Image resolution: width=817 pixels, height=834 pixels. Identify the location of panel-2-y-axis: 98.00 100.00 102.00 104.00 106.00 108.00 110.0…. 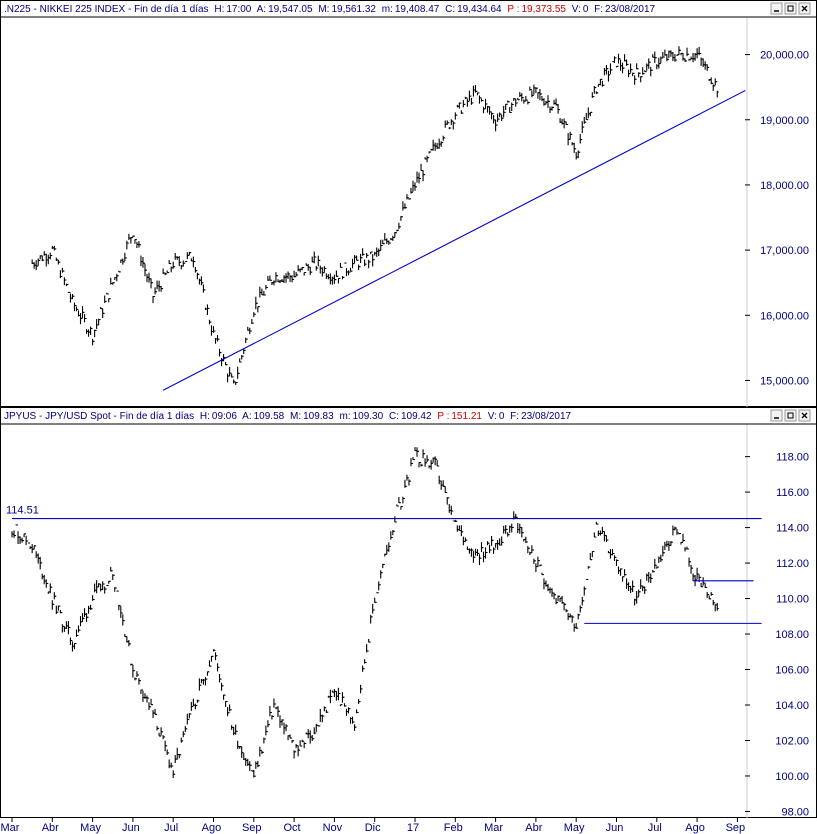
(777, 635).